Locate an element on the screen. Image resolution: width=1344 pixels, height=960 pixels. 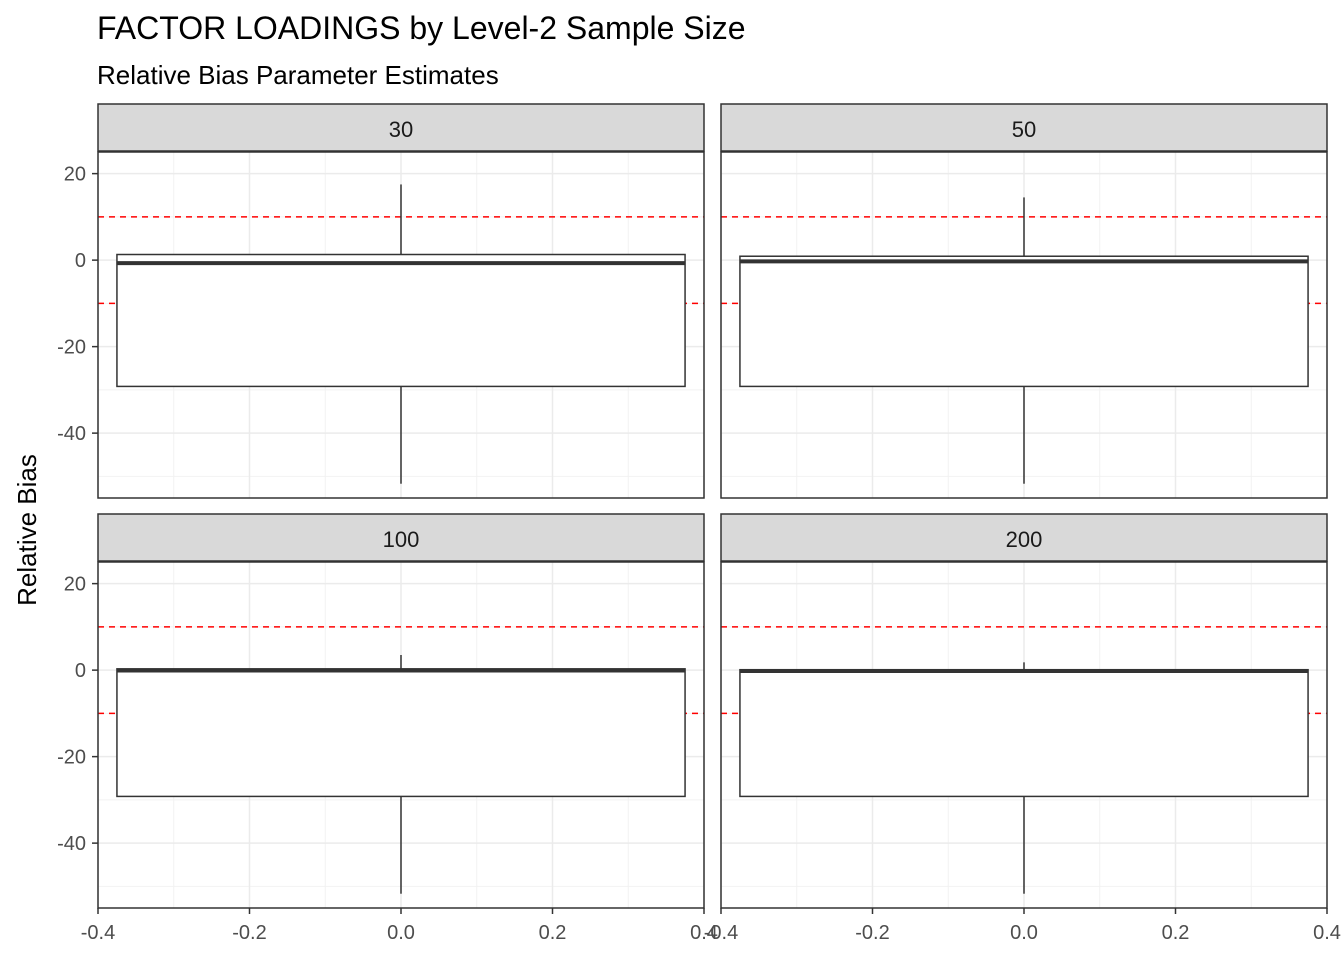
y-axis-label: Relative Bias is located at coordinates (27, 530).